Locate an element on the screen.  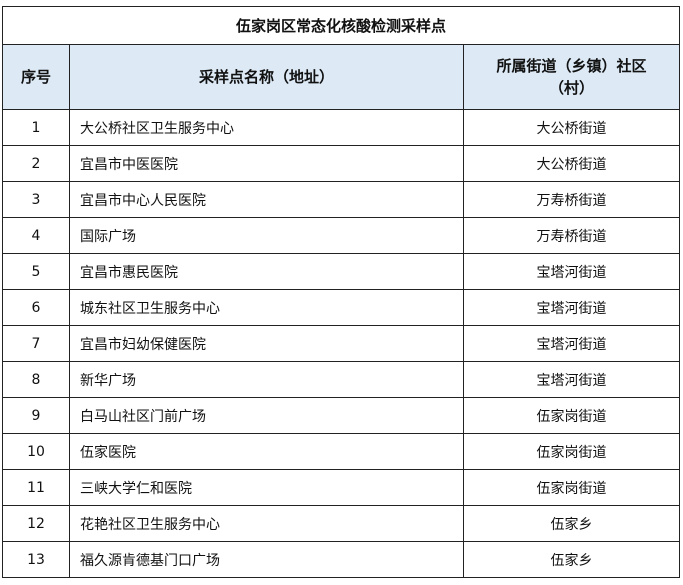
row-index: 3 is located at coordinates (36, 199).